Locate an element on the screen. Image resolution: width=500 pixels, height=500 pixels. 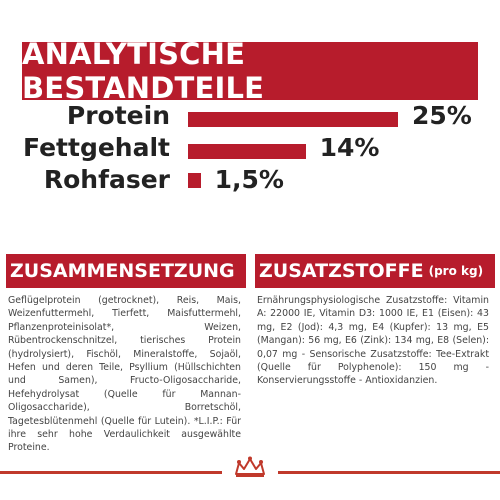
composition-heading: ZUSAMMENSETZUNG is located at coordinates (122, 271).